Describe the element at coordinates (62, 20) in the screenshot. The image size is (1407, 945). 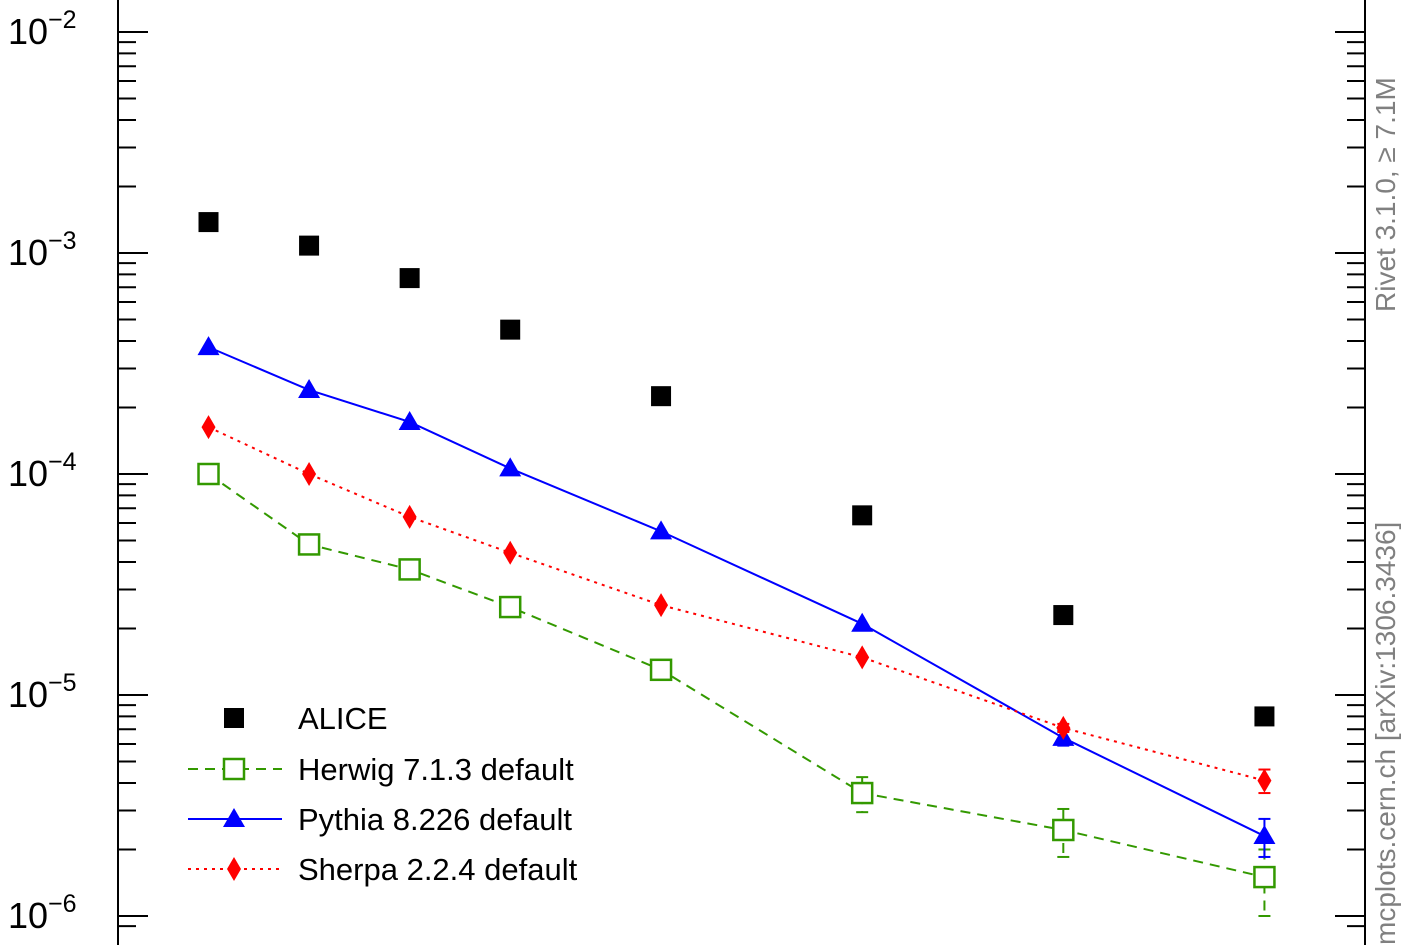
I see `tick-exponent: −2` at that location.